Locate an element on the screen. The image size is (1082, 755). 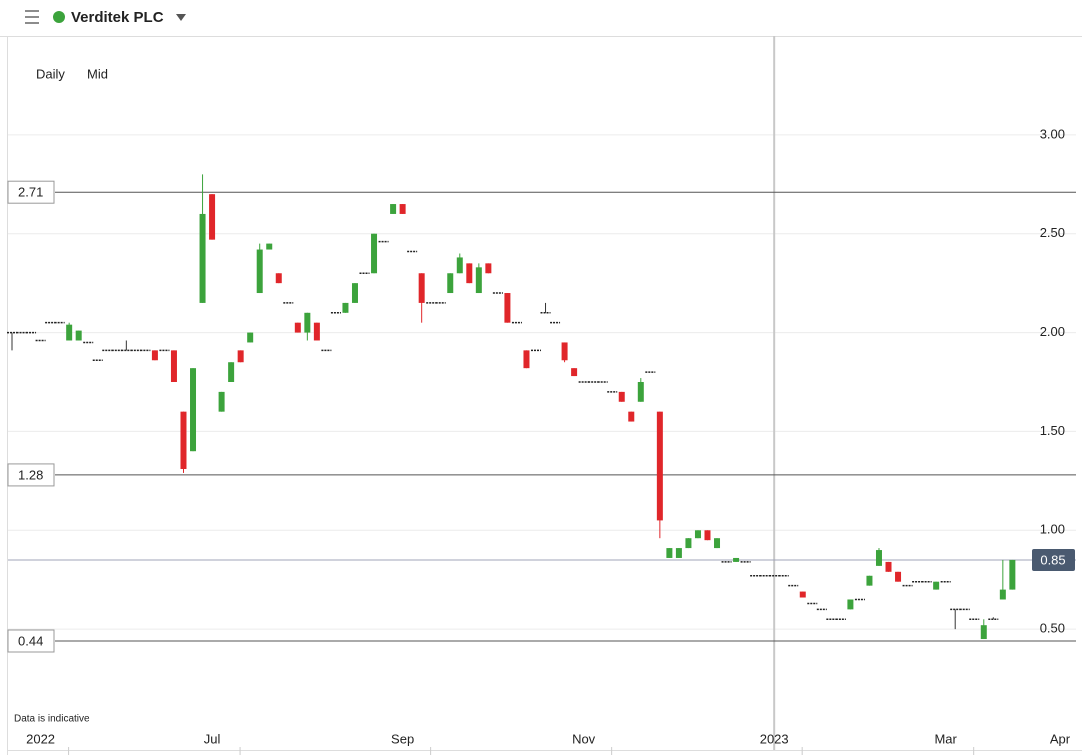
y-tick-label: 1.50 is located at coordinates (1052, 430).